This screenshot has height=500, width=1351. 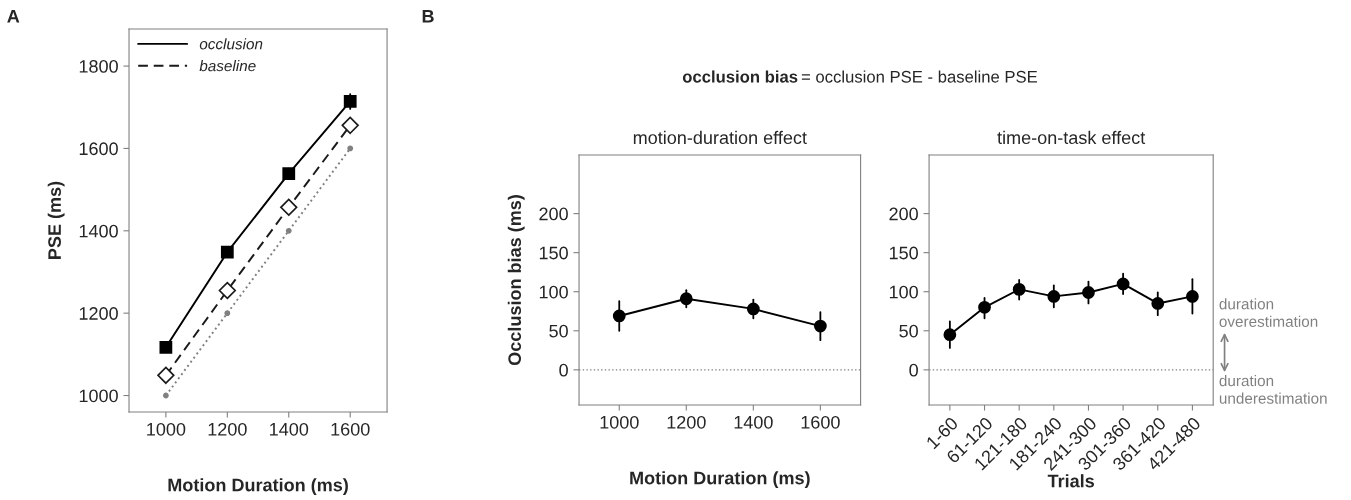 I want to click on text: B, so click(x=428, y=16).